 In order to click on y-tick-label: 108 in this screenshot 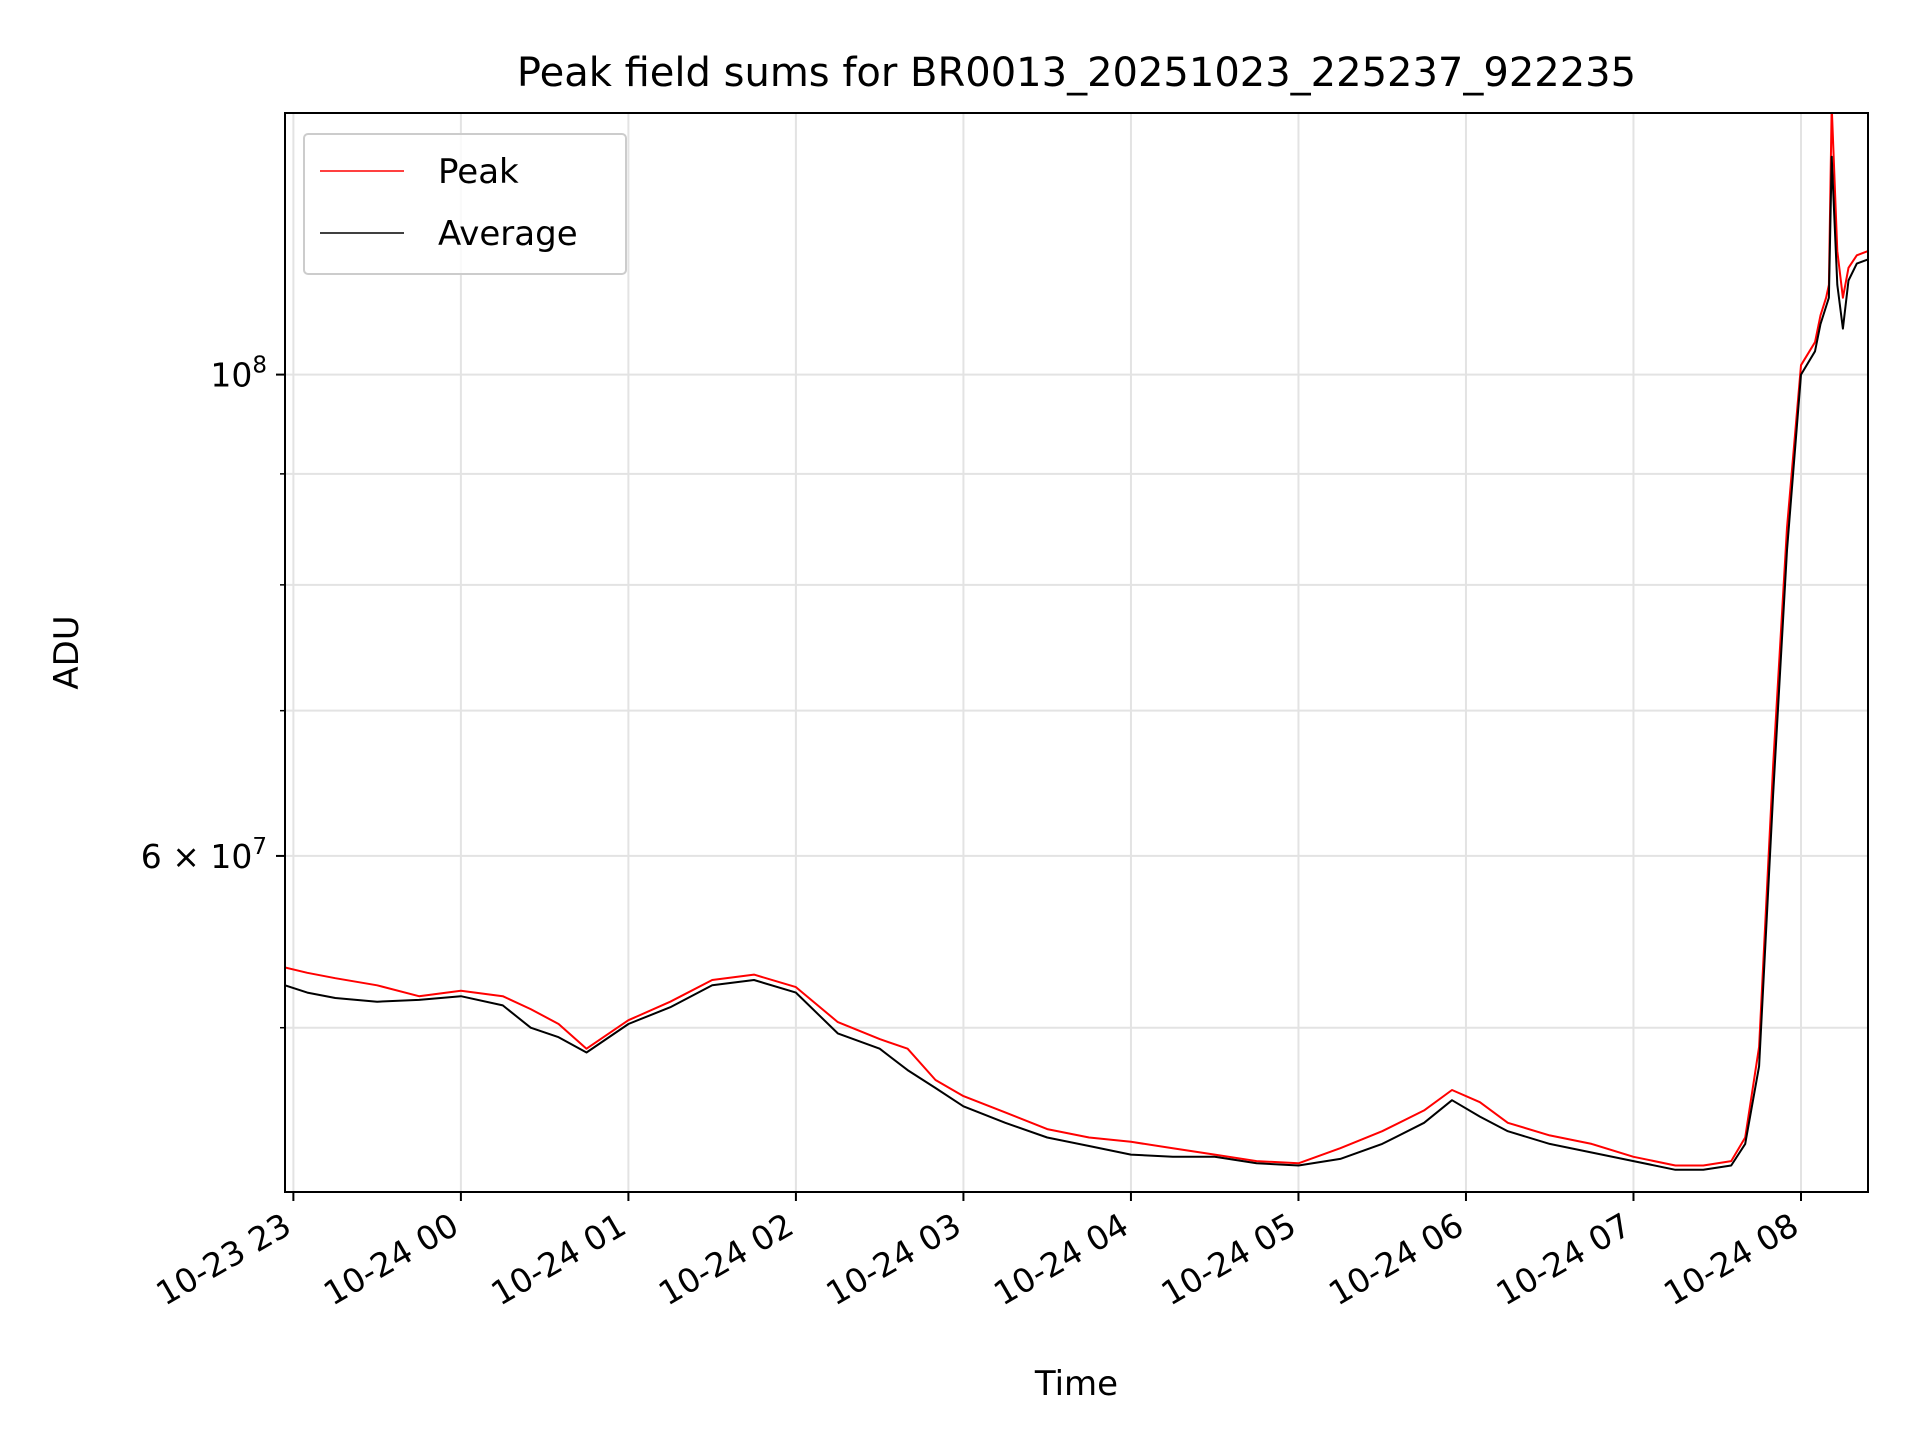, I will do `click(238, 374)`.